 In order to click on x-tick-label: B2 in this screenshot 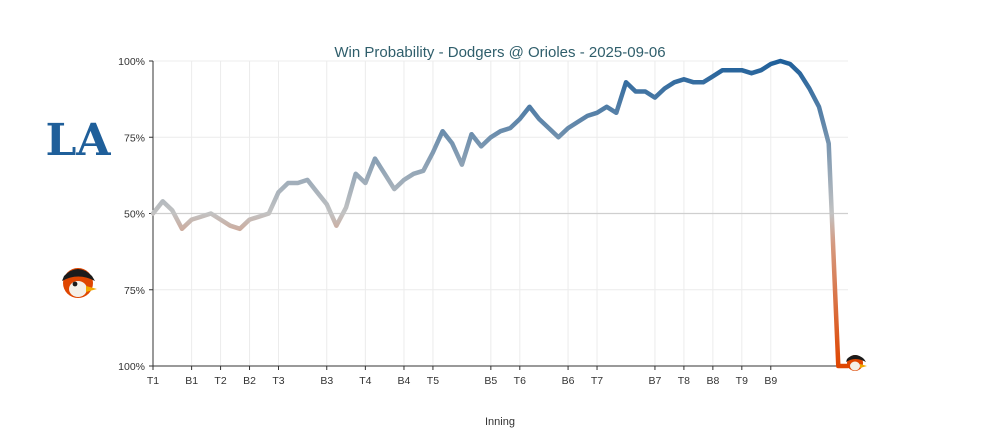, I will do `click(249, 381)`.